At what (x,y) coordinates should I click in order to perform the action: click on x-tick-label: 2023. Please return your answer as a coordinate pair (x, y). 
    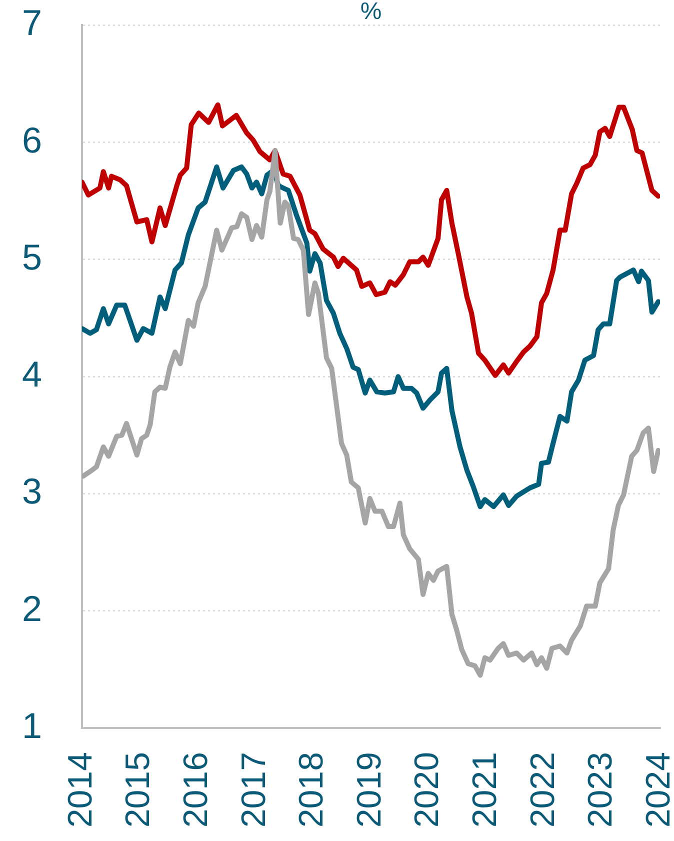
    Looking at the image, I should click on (601, 790).